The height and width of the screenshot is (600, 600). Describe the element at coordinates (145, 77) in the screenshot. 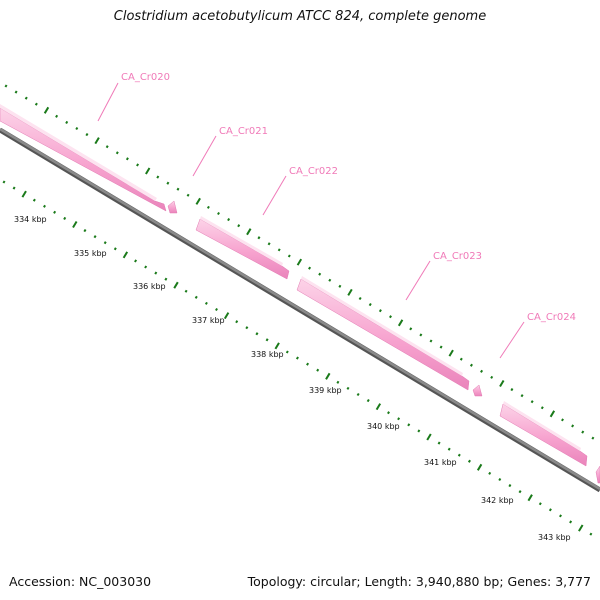

I see `gene-label: CA_Cr020` at that location.